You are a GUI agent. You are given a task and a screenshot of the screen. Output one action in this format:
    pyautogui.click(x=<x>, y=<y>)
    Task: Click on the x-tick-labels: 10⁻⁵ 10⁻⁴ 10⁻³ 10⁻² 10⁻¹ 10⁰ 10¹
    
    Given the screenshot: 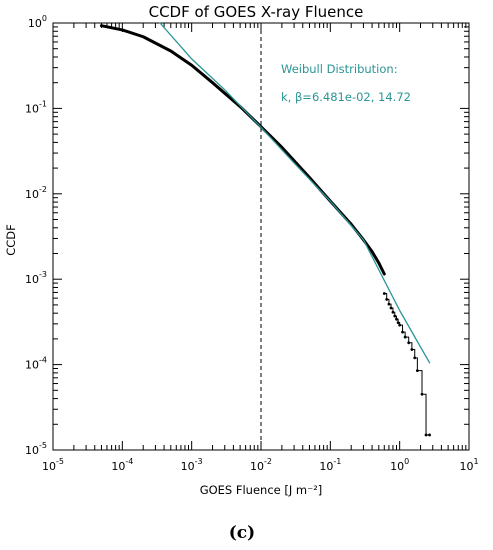 What is the action you would take?
    pyautogui.click(x=260, y=465)
    